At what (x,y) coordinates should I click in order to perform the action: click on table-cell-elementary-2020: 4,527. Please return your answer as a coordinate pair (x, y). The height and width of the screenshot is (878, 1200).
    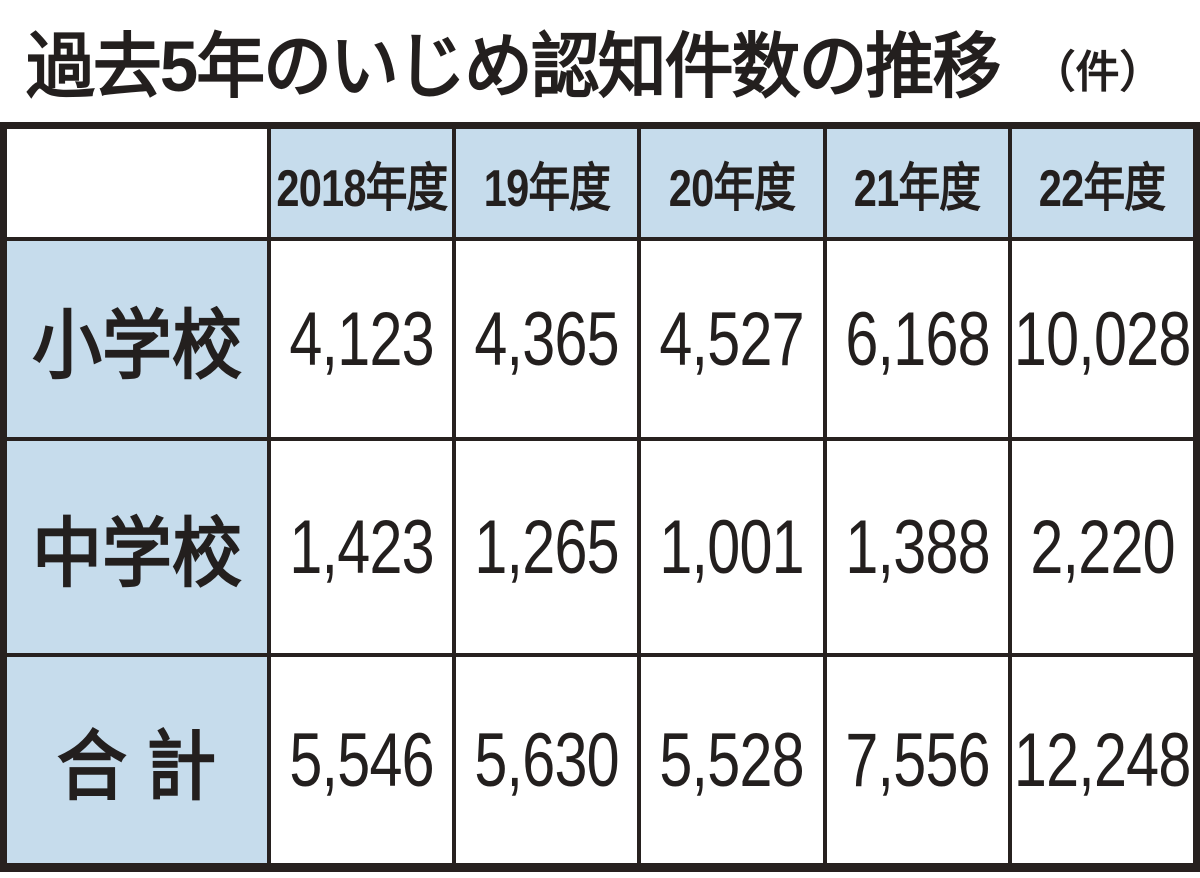
    Looking at the image, I should click on (732, 339).